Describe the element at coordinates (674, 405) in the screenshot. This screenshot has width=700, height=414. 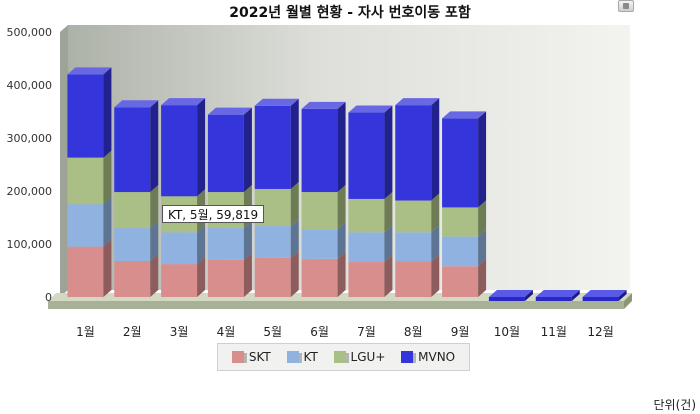
I see `unit-label: 단위(건)` at that location.